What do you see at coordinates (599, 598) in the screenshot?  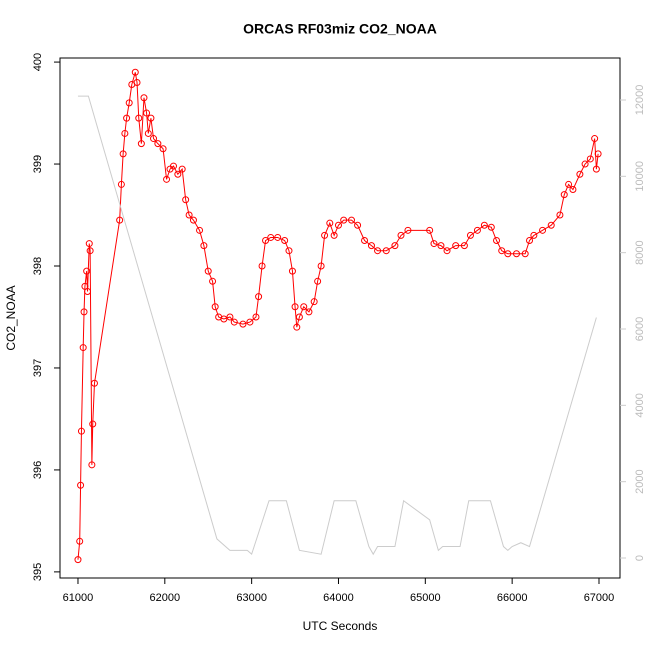 I see `x-tick-label: 67000` at bounding box center [599, 598].